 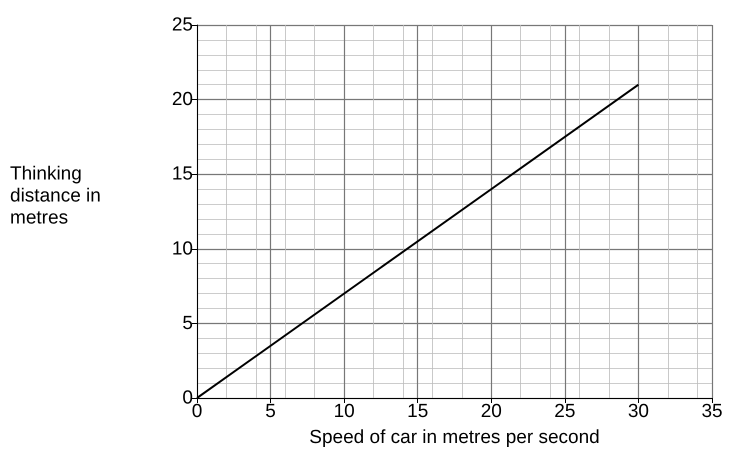 I want to click on y-tick-label: 20, so click(x=182, y=99).